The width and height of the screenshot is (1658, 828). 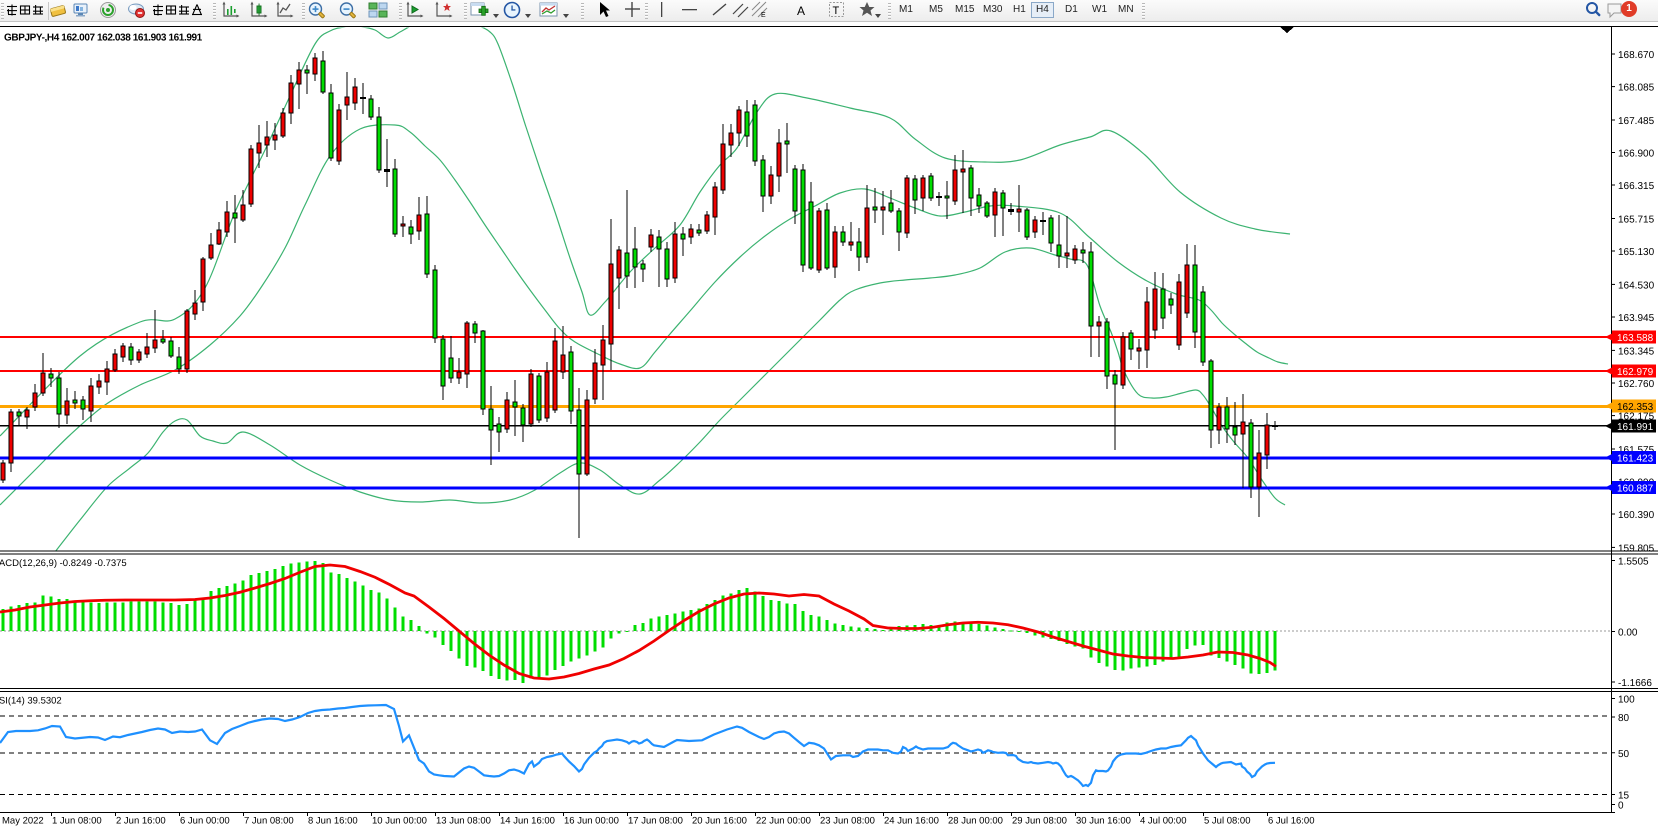 What do you see at coordinates (1636, 55) in the screenshot?
I see `svg-text: 168.670` at bounding box center [1636, 55].